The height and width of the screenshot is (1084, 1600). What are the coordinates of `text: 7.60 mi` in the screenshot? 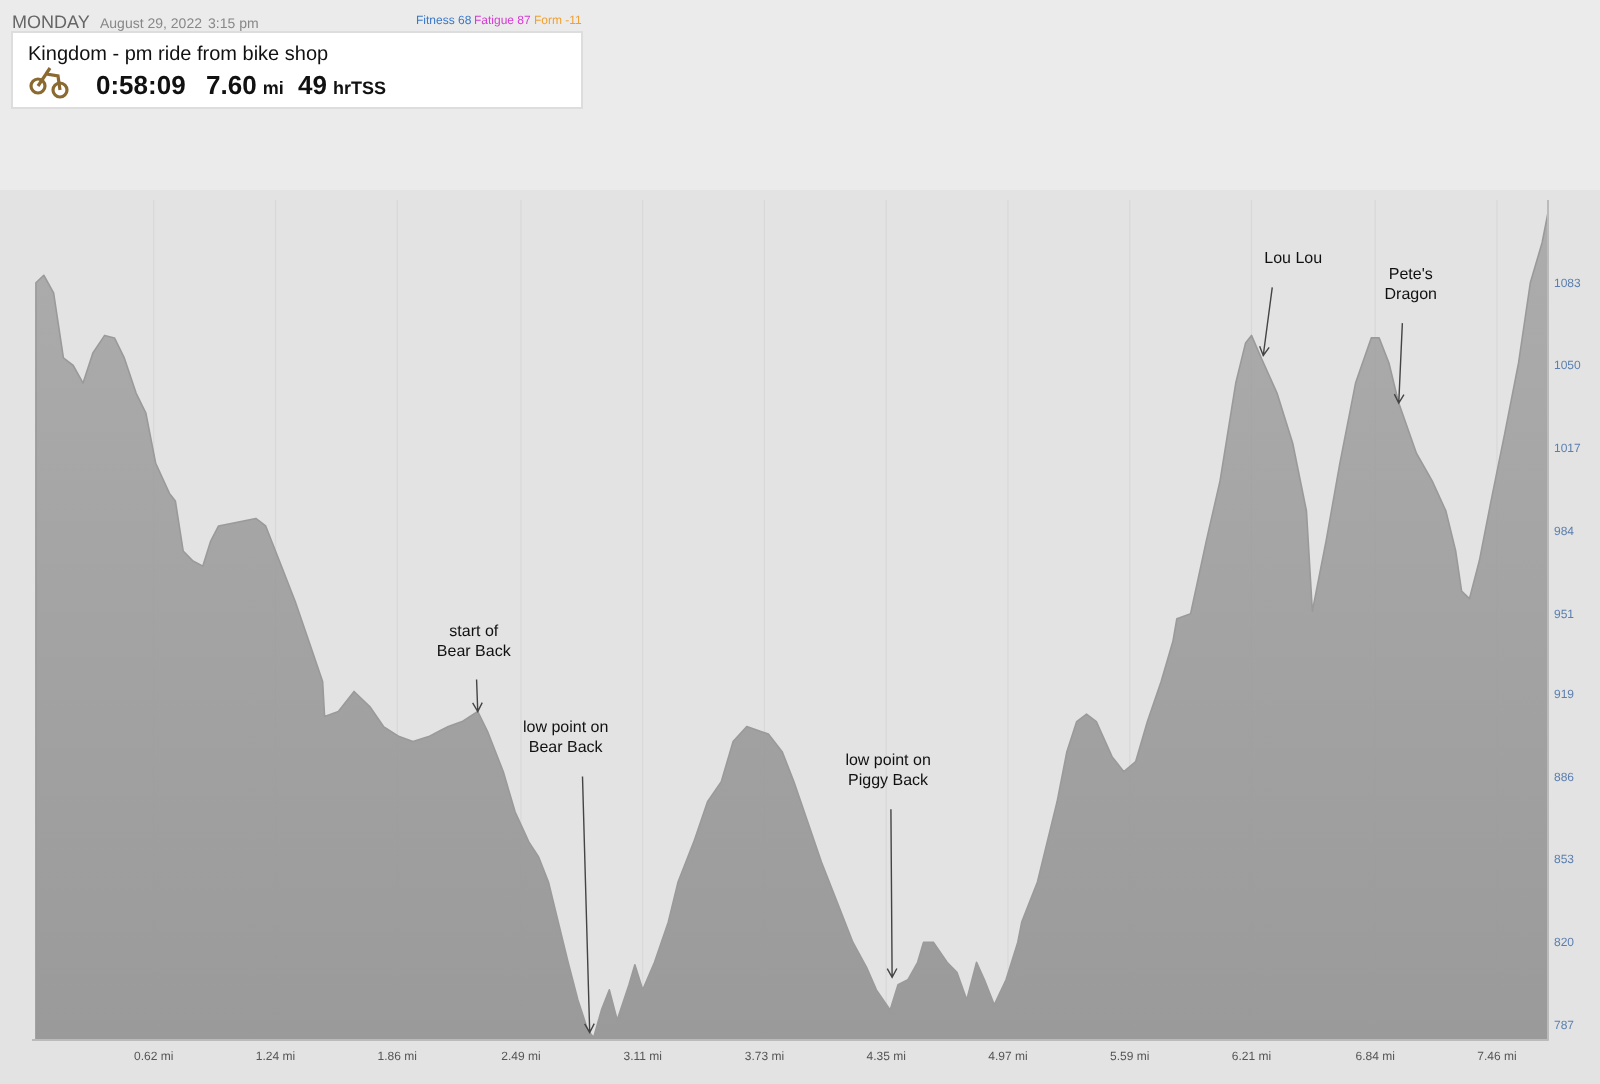 It's located at (245, 85).